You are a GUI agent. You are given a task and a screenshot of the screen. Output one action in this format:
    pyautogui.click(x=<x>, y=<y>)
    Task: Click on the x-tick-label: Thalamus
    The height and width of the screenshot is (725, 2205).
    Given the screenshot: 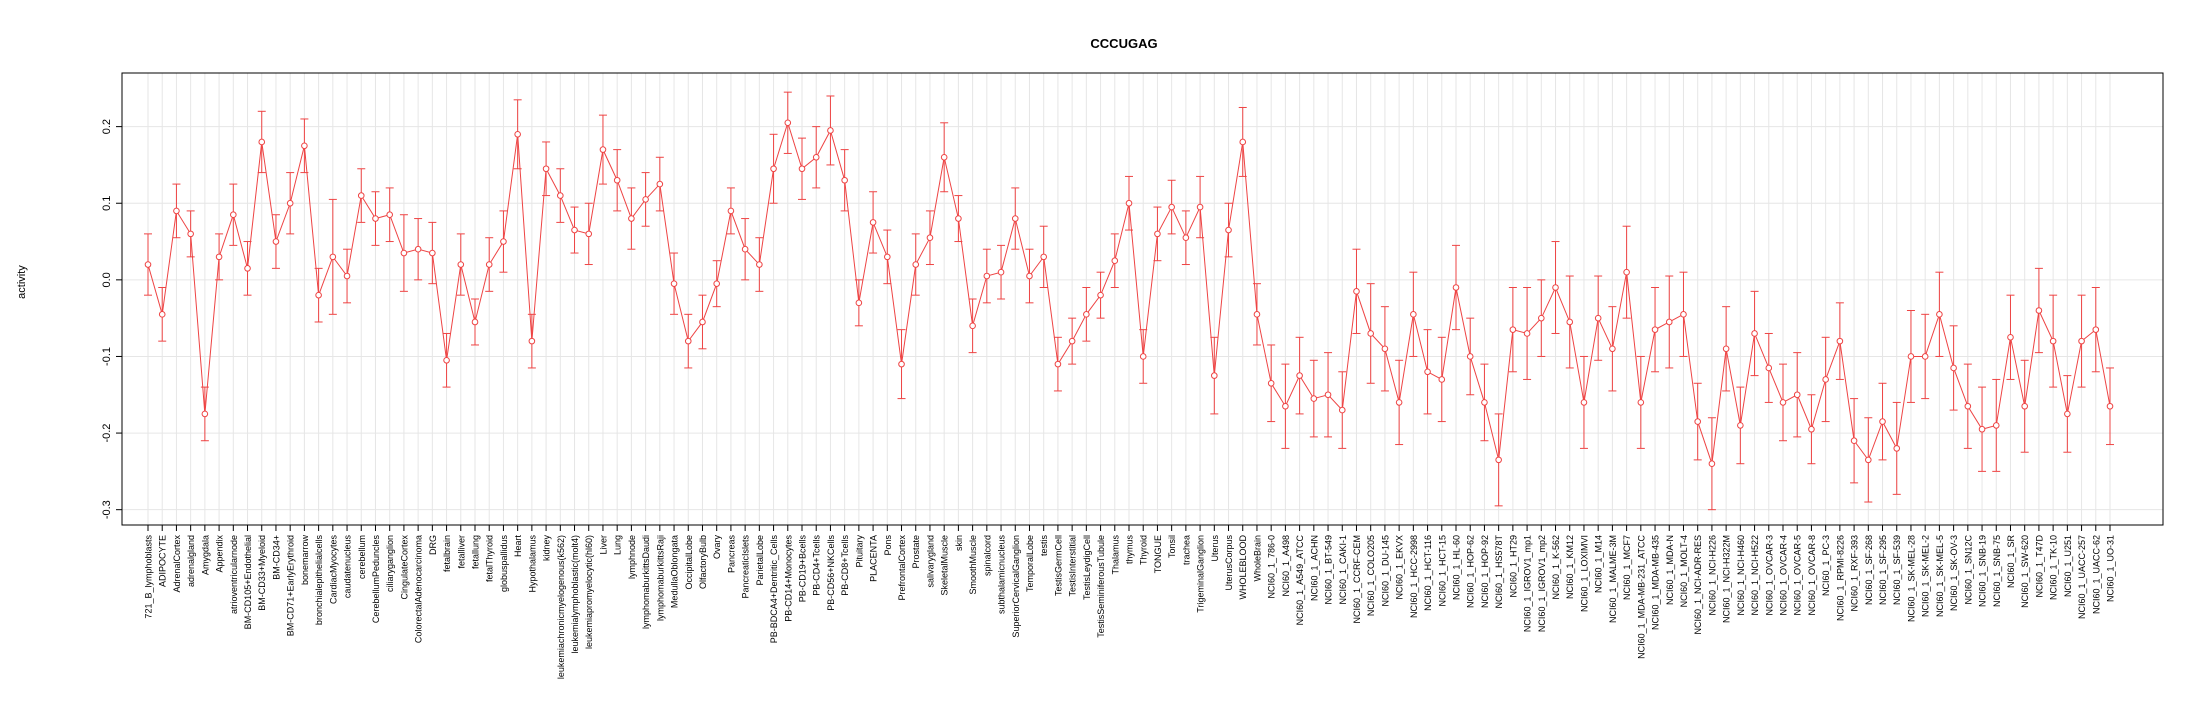 What is the action you would take?
    pyautogui.click(x=1115, y=555)
    